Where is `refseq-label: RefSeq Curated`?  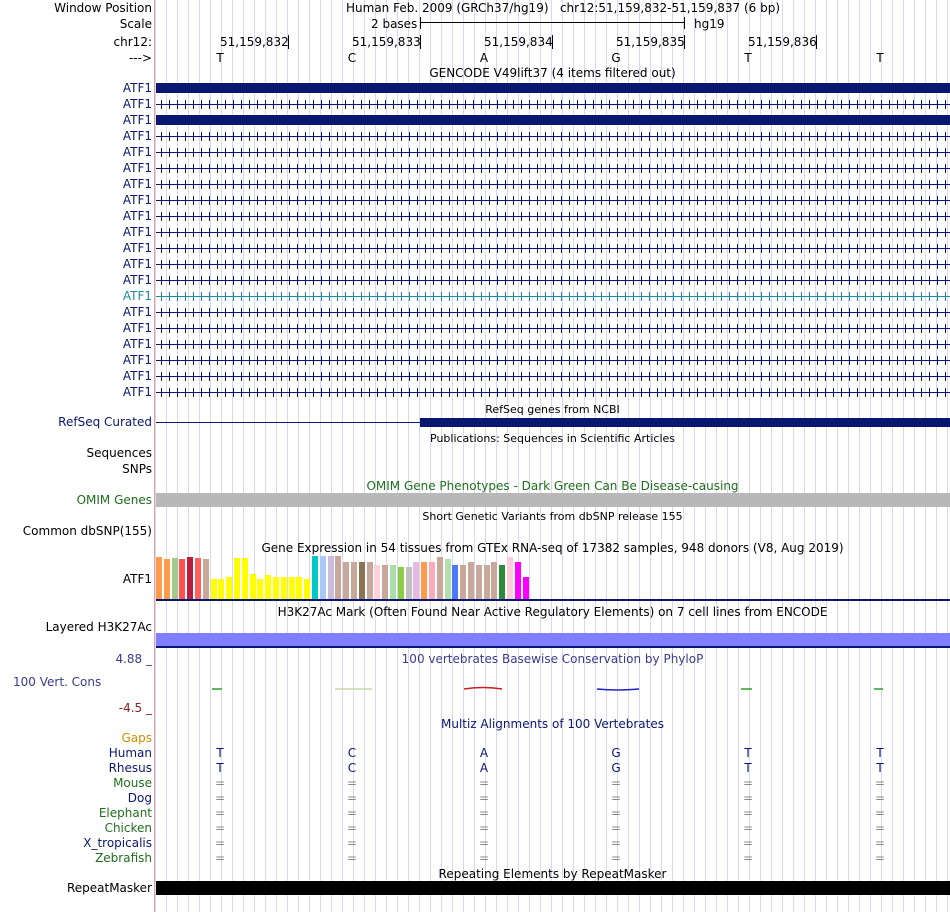
refseq-label: RefSeq Curated is located at coordinates (105, 422).